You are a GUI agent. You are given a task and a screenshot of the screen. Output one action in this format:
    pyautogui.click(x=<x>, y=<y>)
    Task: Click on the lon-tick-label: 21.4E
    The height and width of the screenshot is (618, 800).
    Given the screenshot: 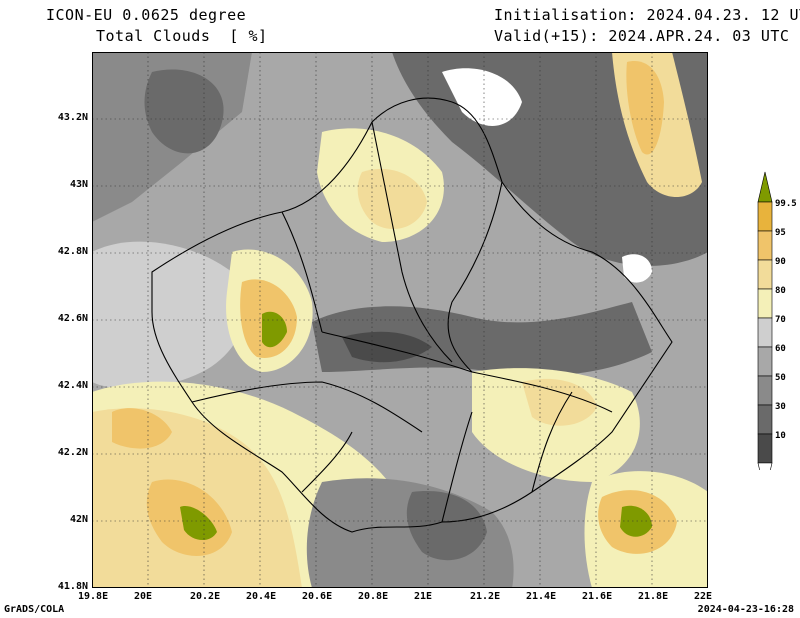 What is the action you would take?
    pyautogui.click(x=541, y=596)
    